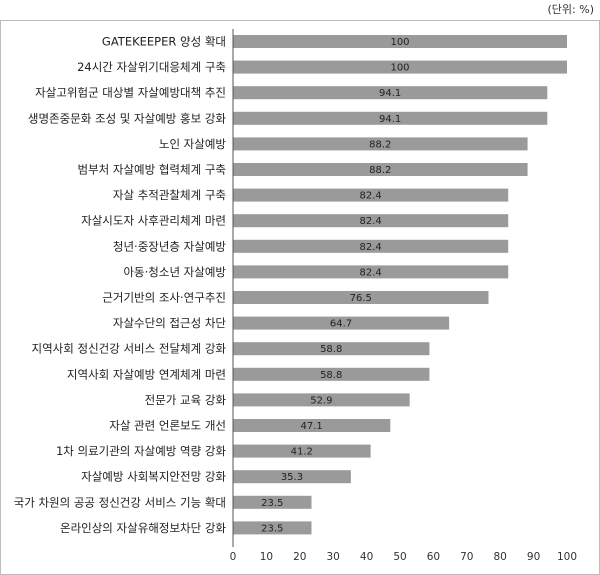  I want to click on data-label: 52.9, so click(321, 400).